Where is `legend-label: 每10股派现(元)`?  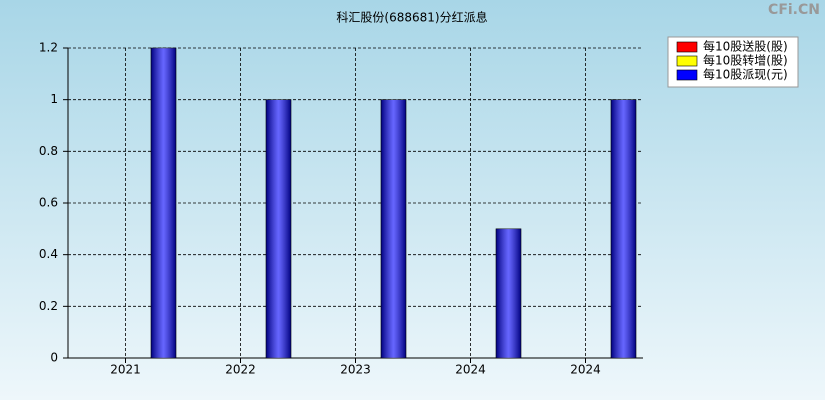
legend-label: 每10股派现(元) is located at coordinates (745, 74).